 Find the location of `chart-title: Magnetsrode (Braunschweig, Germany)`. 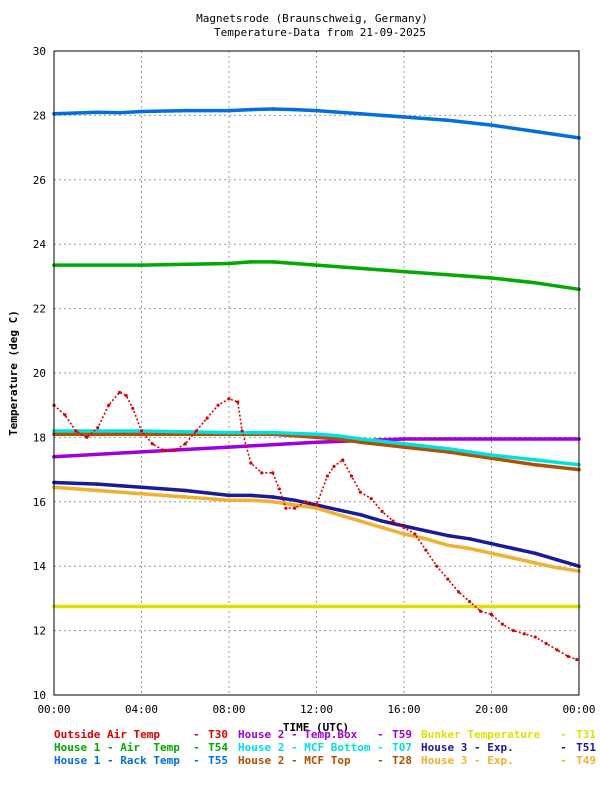

chart-title: Magnetsrode (Braunschweig, Germany) is located at coordinates (312, 18).